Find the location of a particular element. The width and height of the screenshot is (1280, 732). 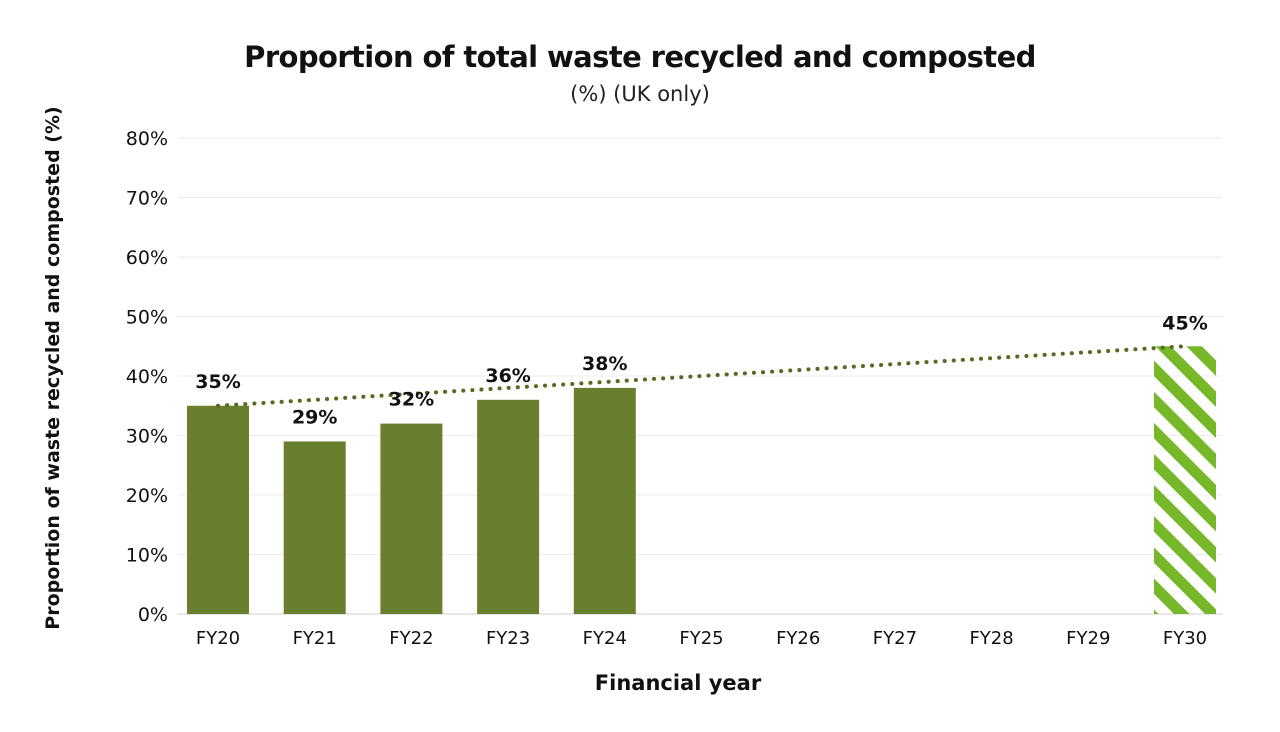

x-tick-label: FY26 is located at coordinates (798, 638).